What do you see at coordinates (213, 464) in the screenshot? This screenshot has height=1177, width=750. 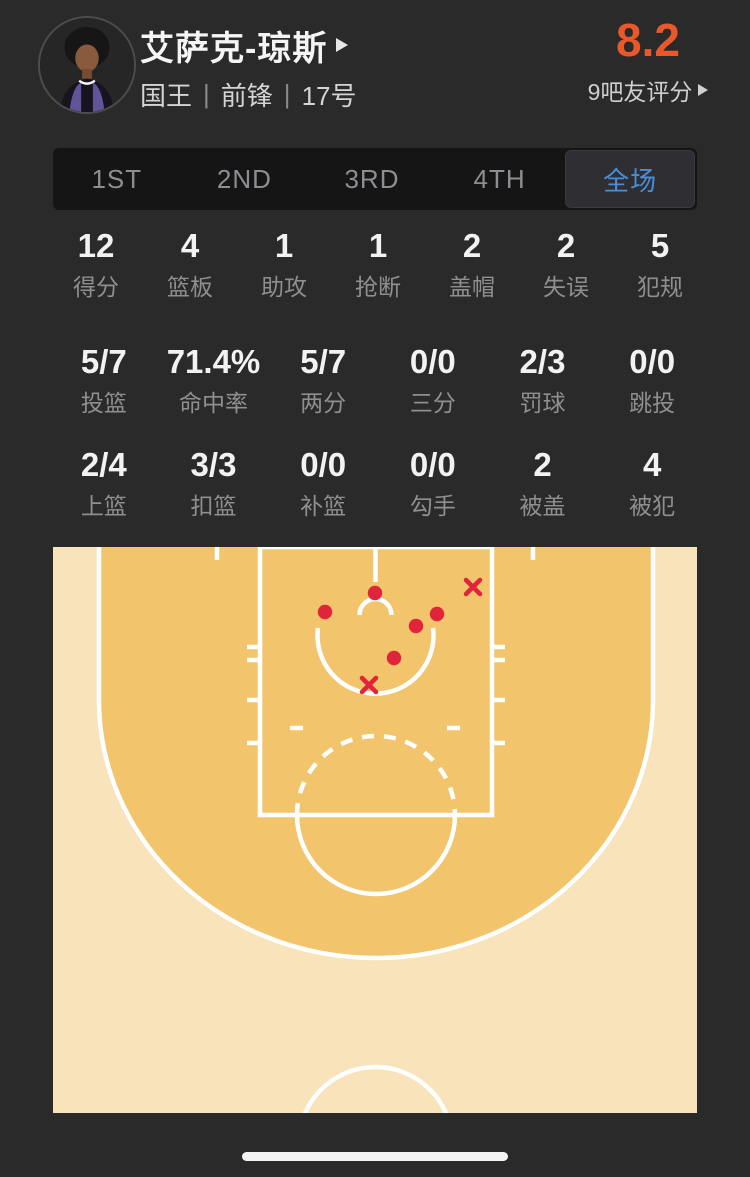 I see `stat-value: 3/3` at bounding box center [213, 464].